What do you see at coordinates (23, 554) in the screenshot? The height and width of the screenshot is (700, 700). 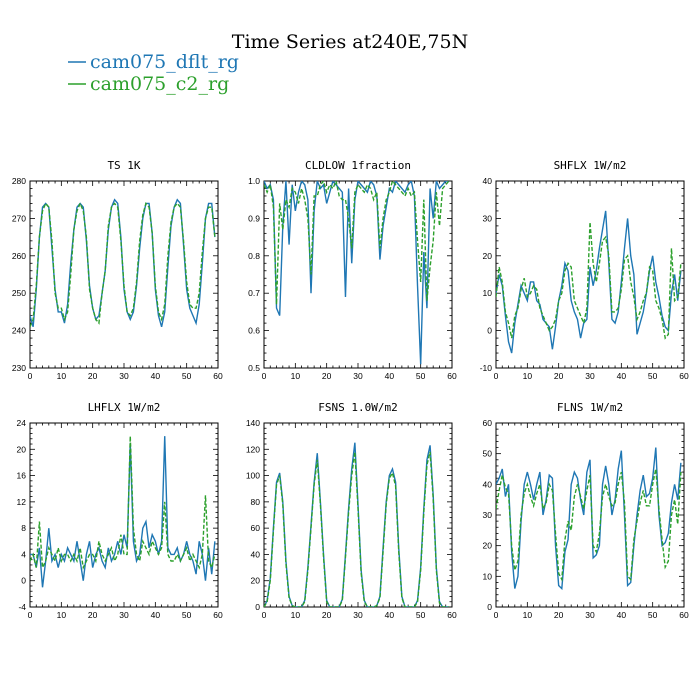 I see `y-tick-label: 4` at bounding box center [23, 554].